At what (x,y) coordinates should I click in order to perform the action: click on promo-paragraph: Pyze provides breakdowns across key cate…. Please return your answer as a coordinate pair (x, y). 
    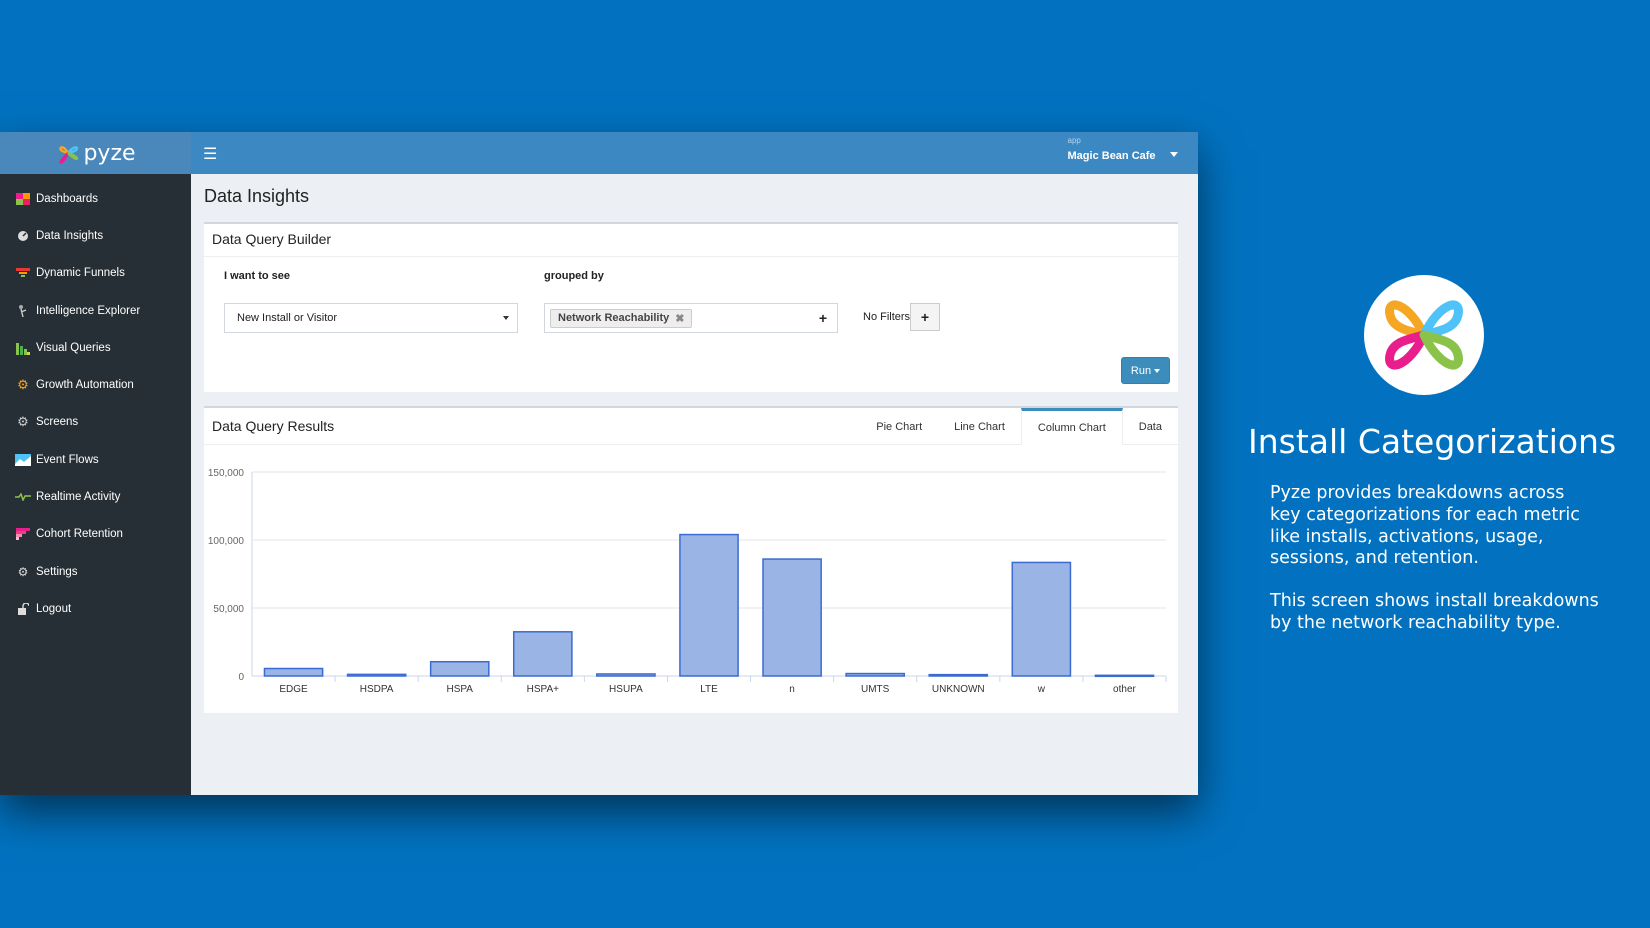
    Looking at the image, I should click on (1425, 526).